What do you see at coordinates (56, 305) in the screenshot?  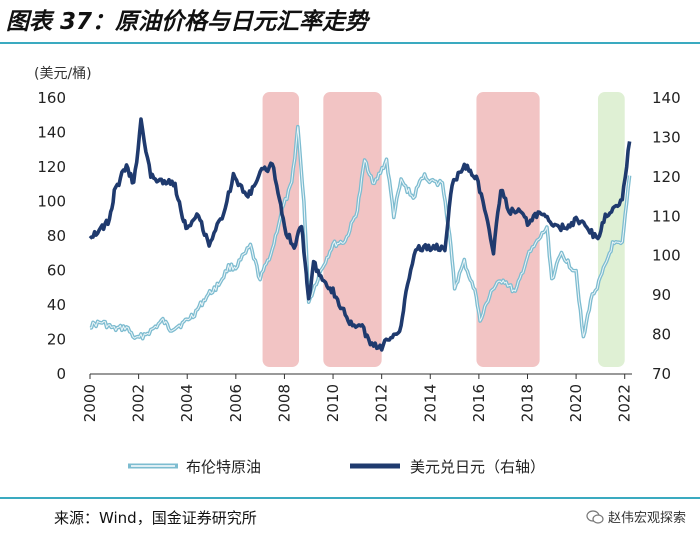 I see `left-tick-40: 40` at bounding box center [56, 305].